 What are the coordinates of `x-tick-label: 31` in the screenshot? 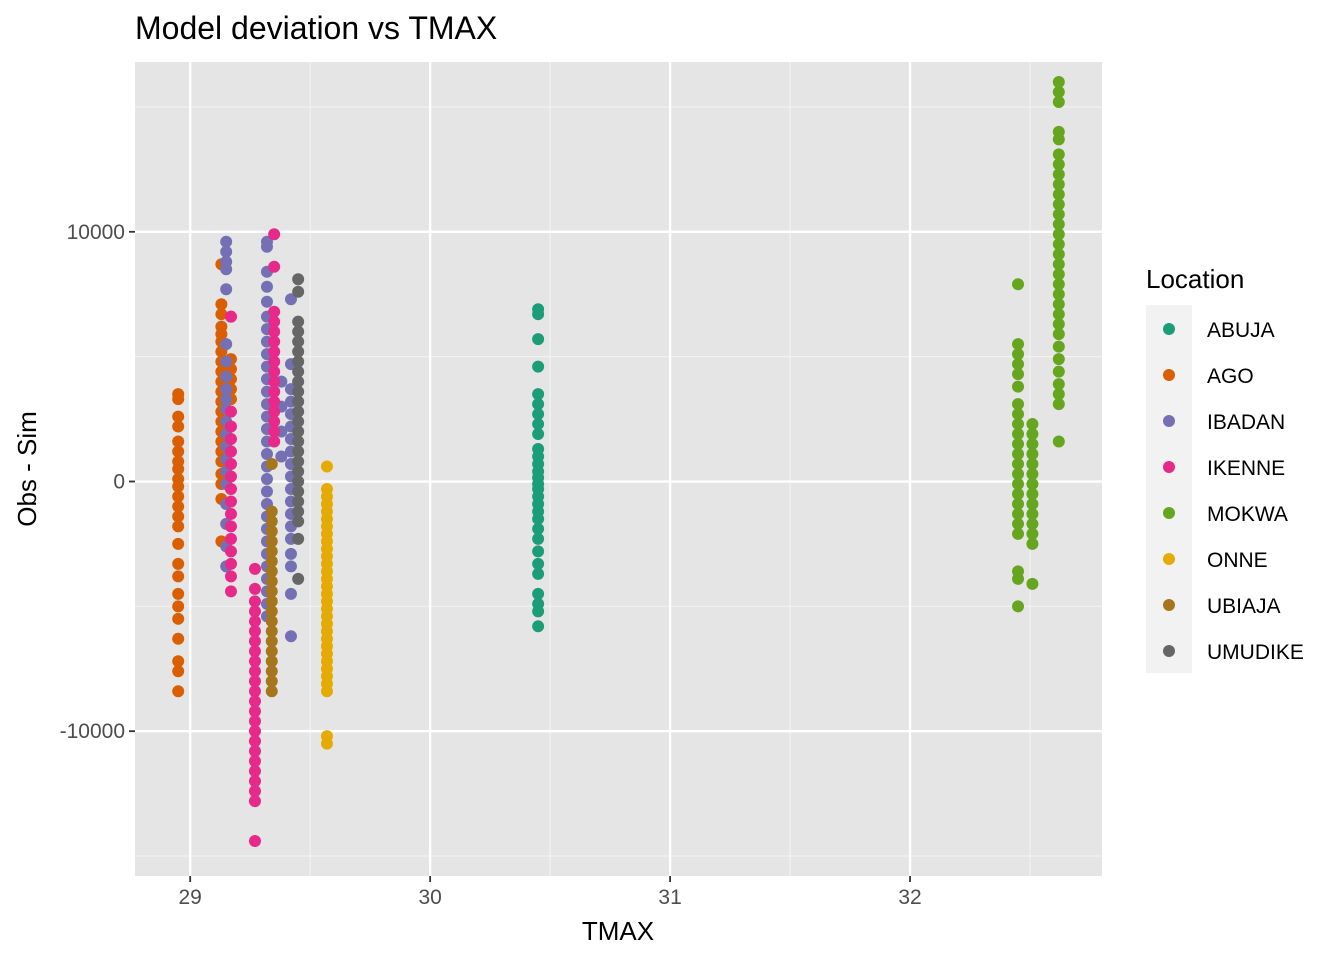 It's located at (669, 897).